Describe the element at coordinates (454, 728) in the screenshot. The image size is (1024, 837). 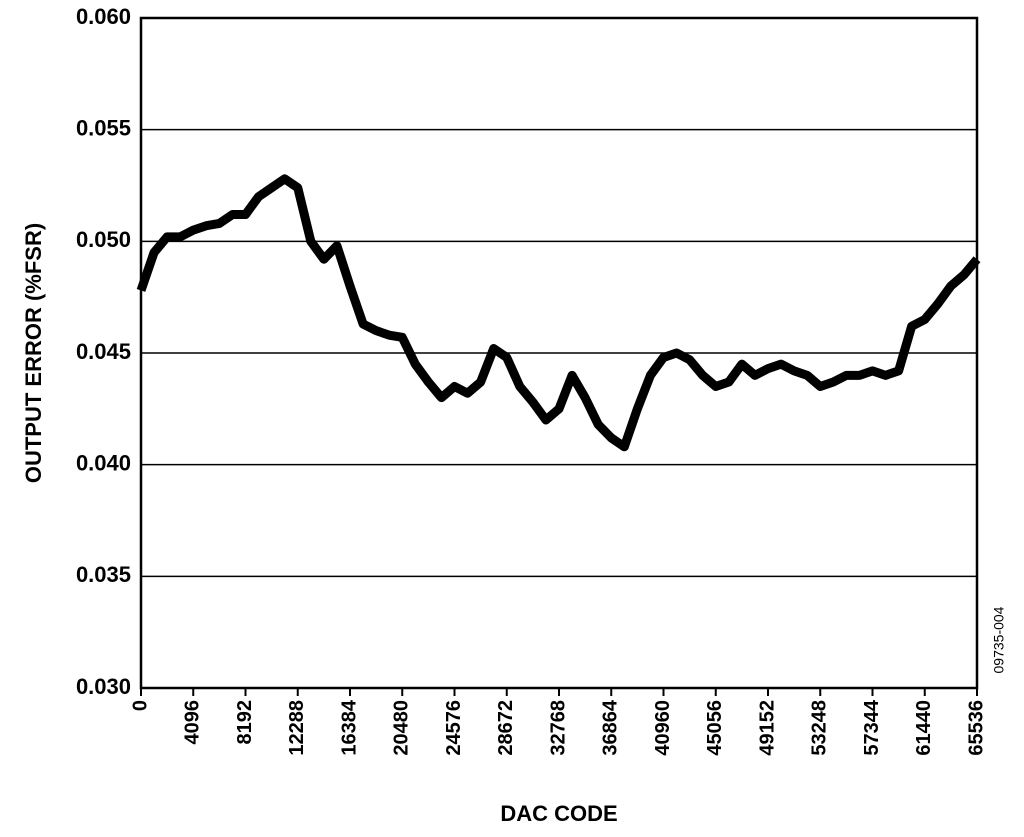
I see `x-tick-label: 24576` at that location.